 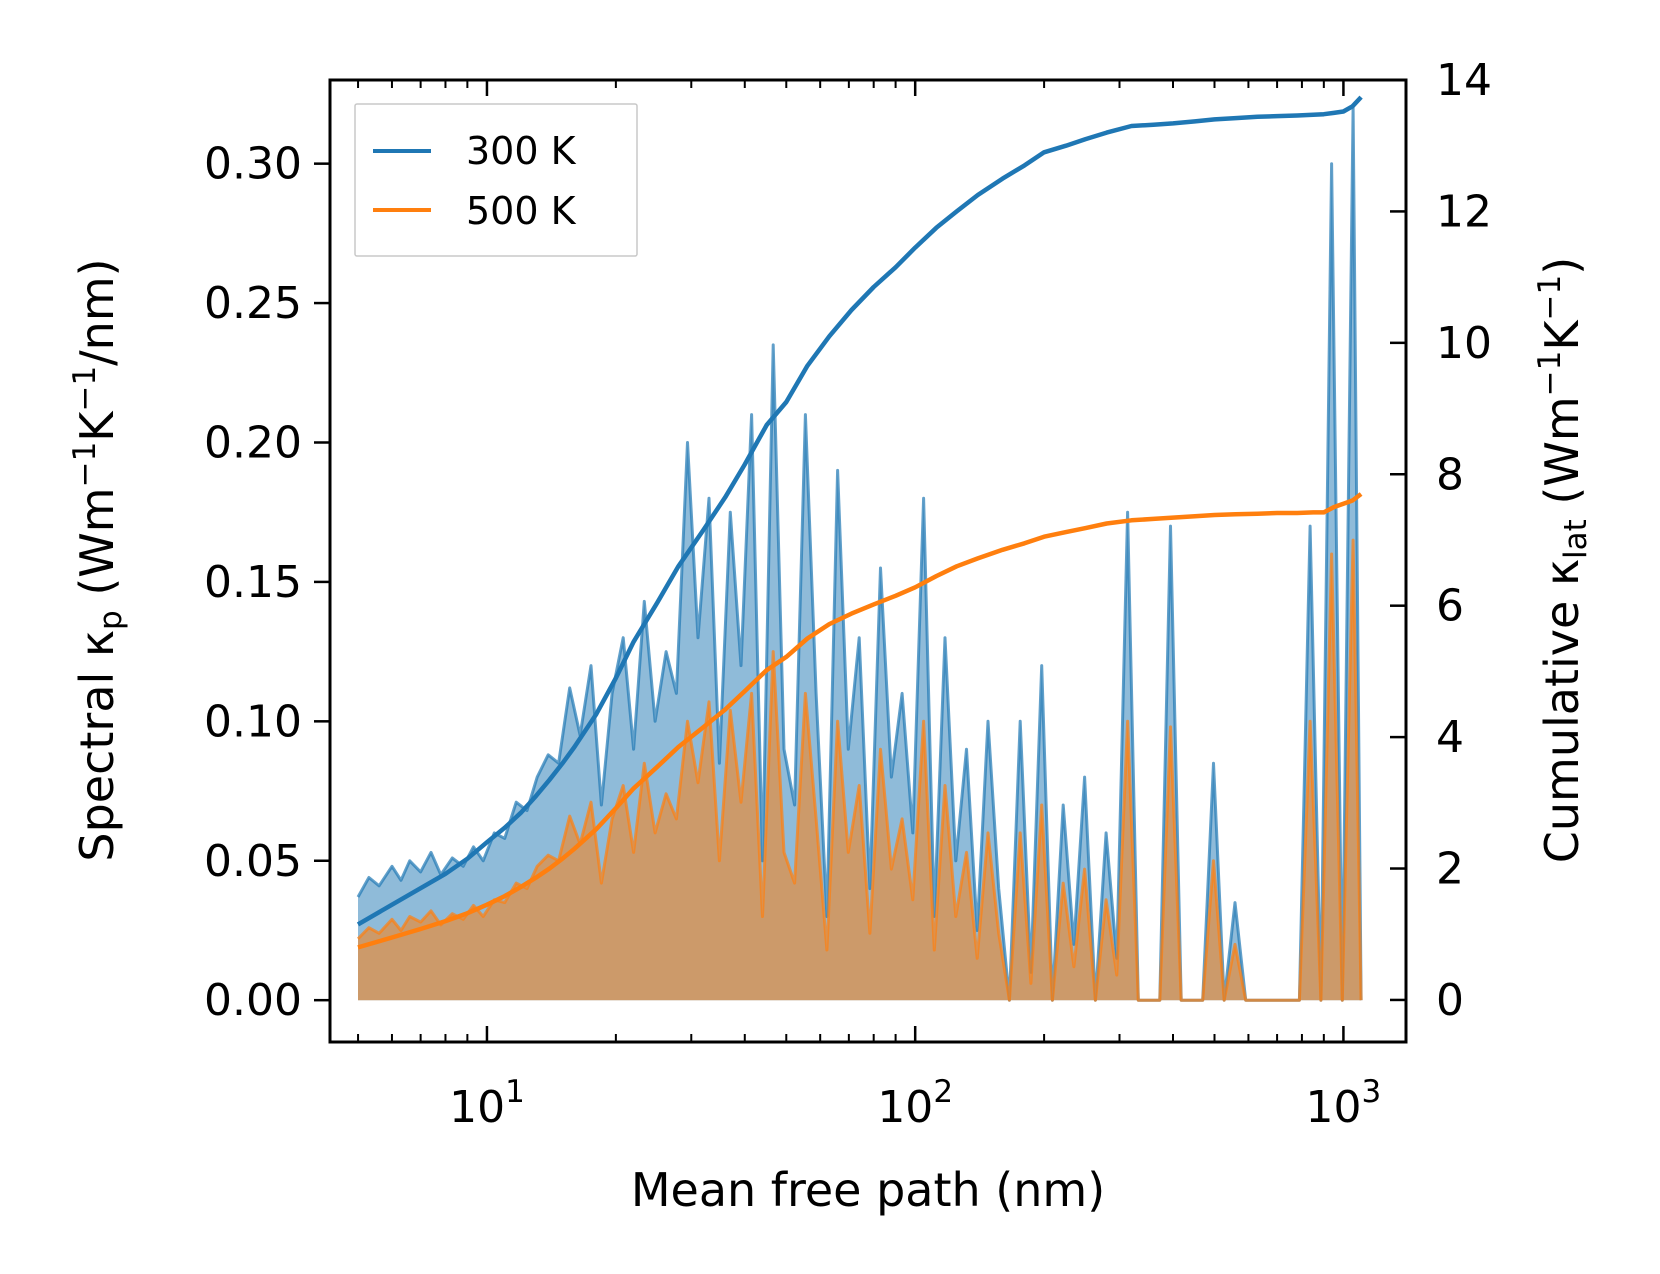 I want to click on y2-axis-title-sup-2: −1, so click(x=1550, y=298).